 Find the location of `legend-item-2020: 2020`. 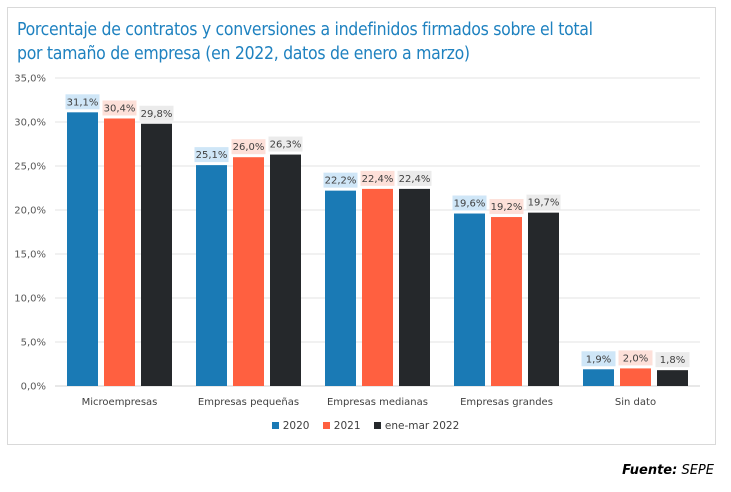

legend-item-2020: 2020 is located at coordinates (290, 426).